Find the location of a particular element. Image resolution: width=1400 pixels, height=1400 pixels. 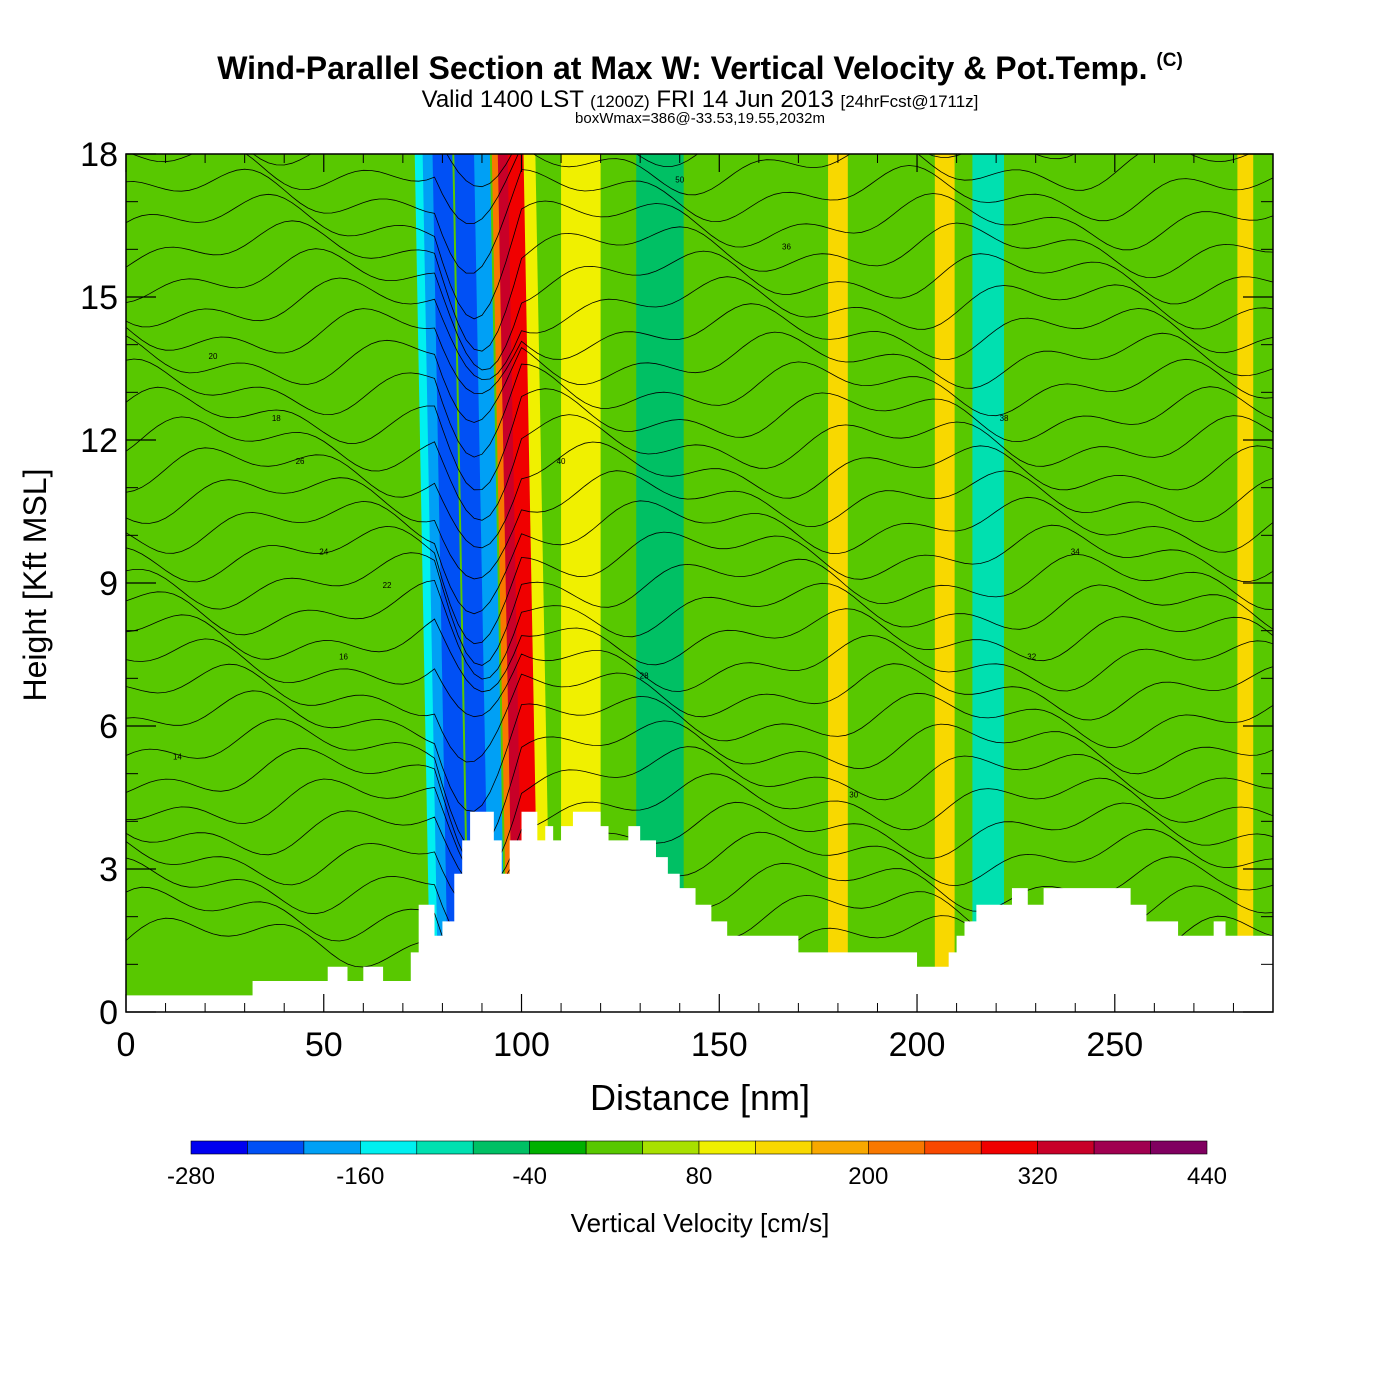

y-tick-label: 12 is located at coordinates (99, 441).